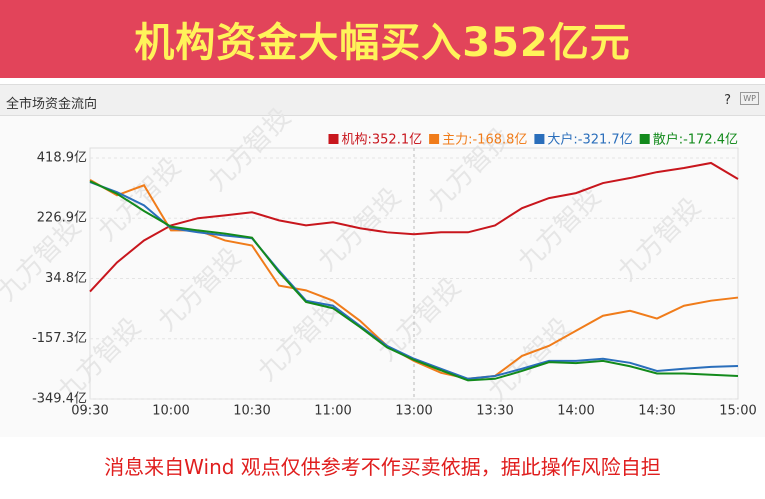 The image size is (765, 499). Describe the element at coordinates (89, 411) in the screenshot. I see `x-tick-label: 09:30` at that location.